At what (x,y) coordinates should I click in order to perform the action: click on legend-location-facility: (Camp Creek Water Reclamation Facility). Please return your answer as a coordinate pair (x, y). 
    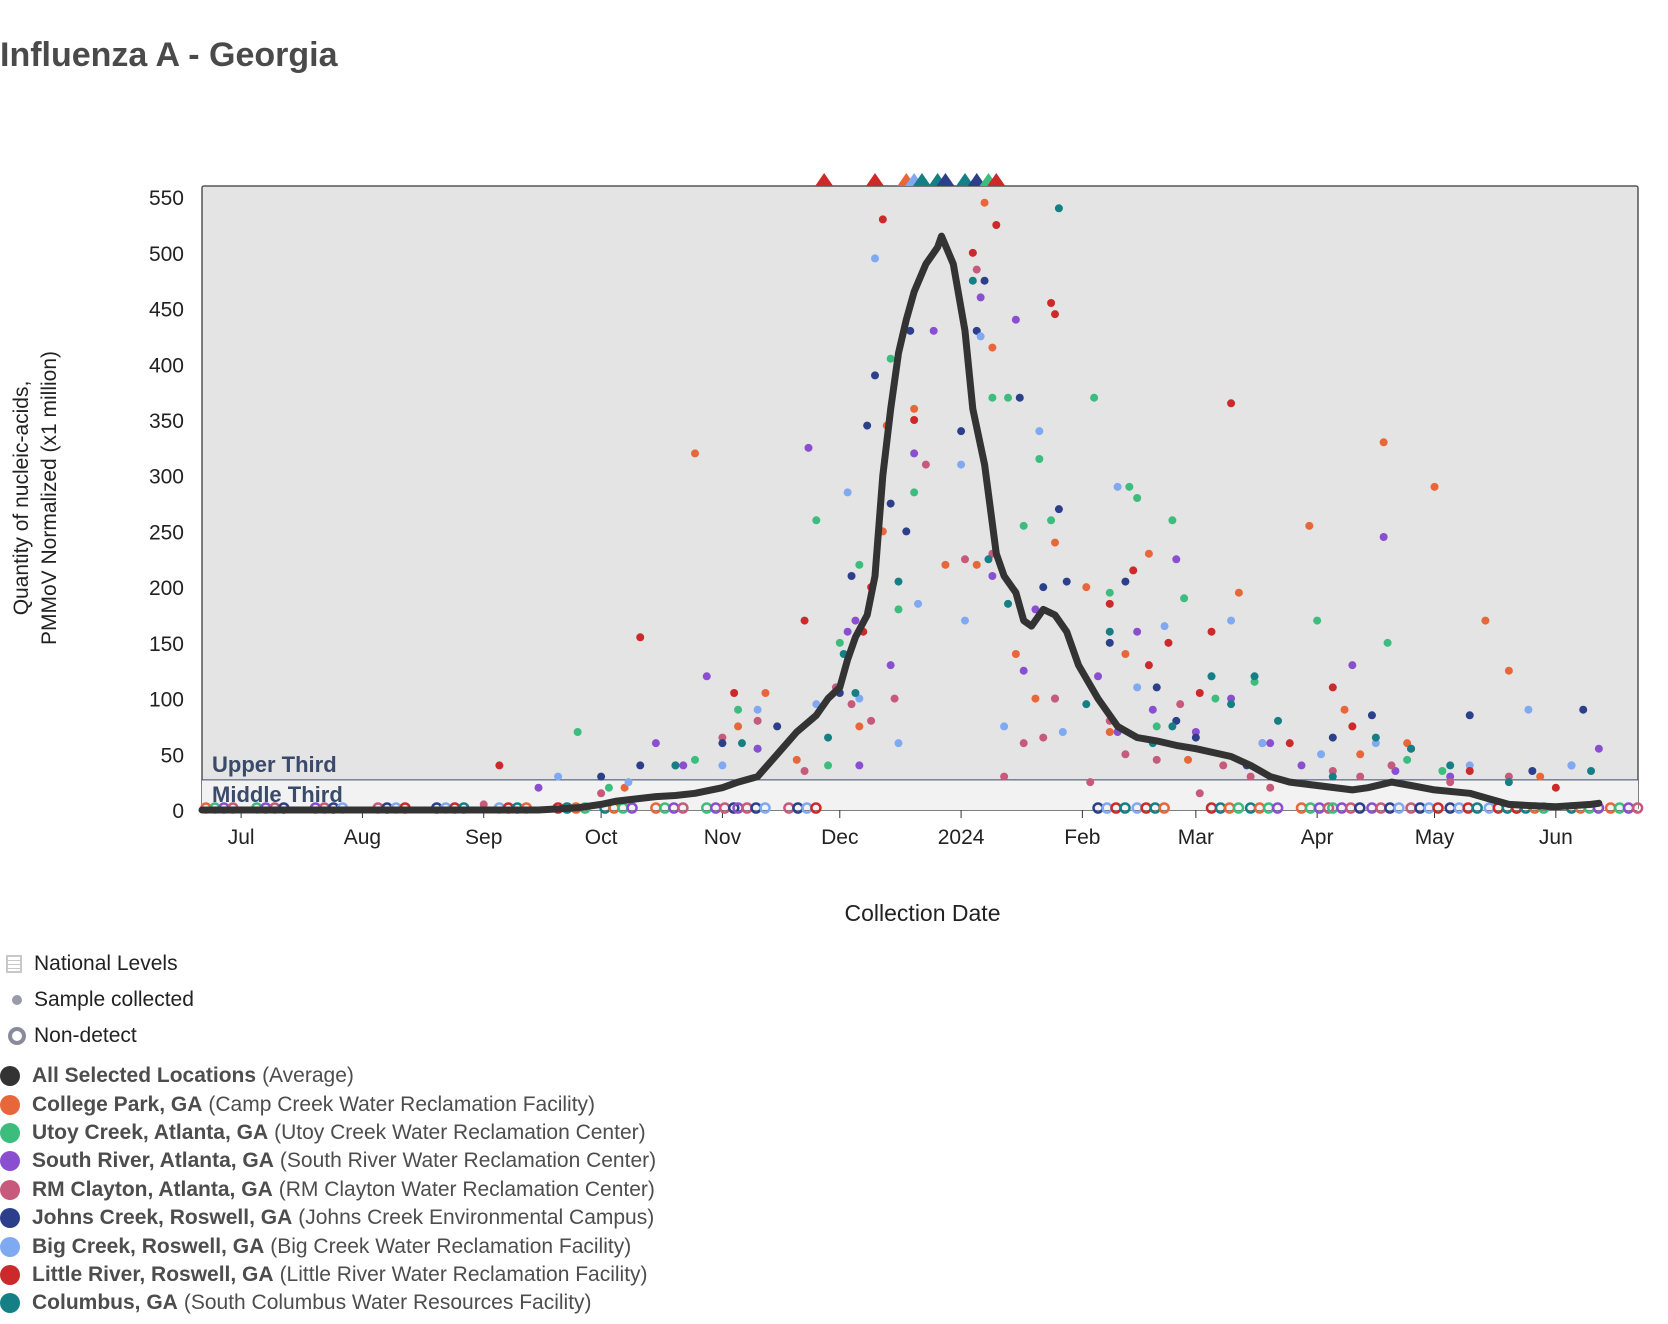
    Looking at the image, I should click on (402, 1104).